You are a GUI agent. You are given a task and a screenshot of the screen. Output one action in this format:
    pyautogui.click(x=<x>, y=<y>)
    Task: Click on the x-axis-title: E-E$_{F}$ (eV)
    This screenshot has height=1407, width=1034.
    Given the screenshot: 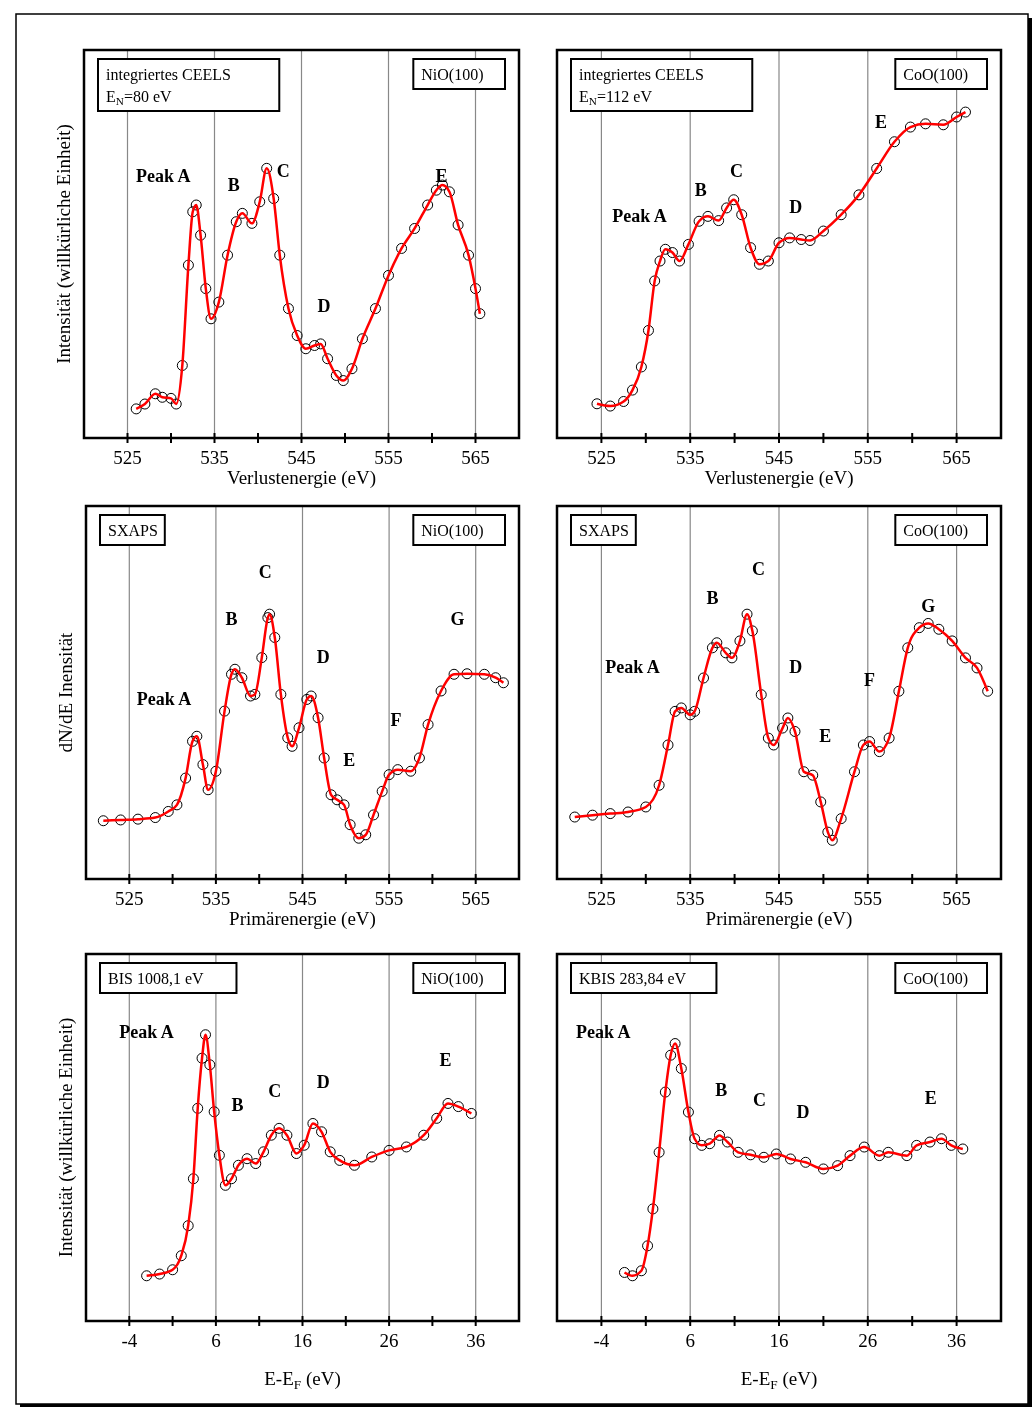 What is the action you would take?
    pyautogui.click(x=302, y=1380)
    